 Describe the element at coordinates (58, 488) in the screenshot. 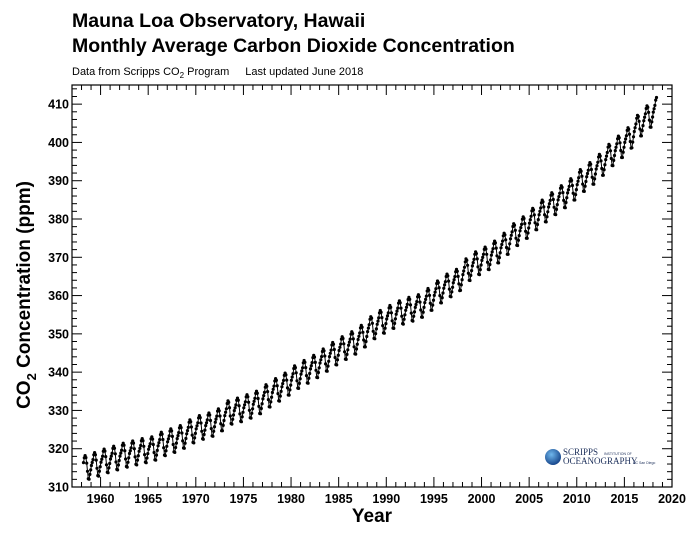

I see `y-tick-label: 310` at that location.